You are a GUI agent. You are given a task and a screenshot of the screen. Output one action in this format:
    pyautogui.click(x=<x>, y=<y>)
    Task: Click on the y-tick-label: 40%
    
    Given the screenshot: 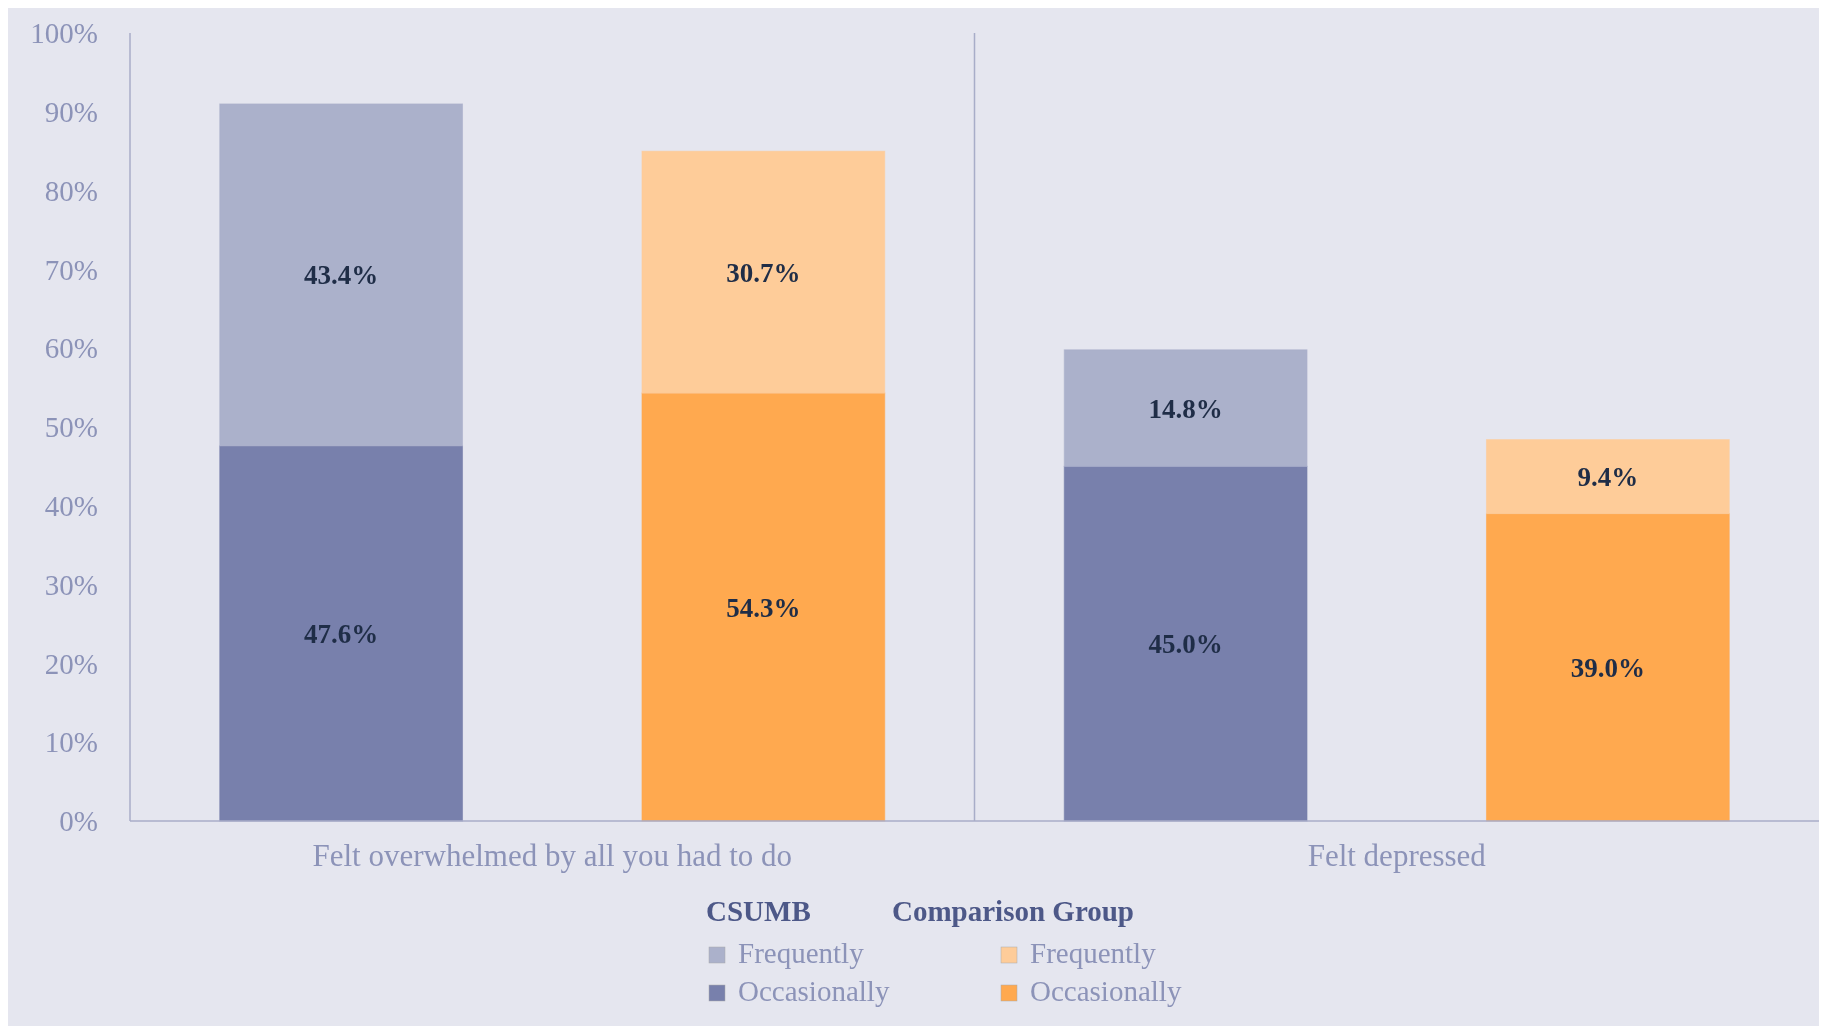 What is the action you would take?
    pyautogui.click(x=71, y=505)
    